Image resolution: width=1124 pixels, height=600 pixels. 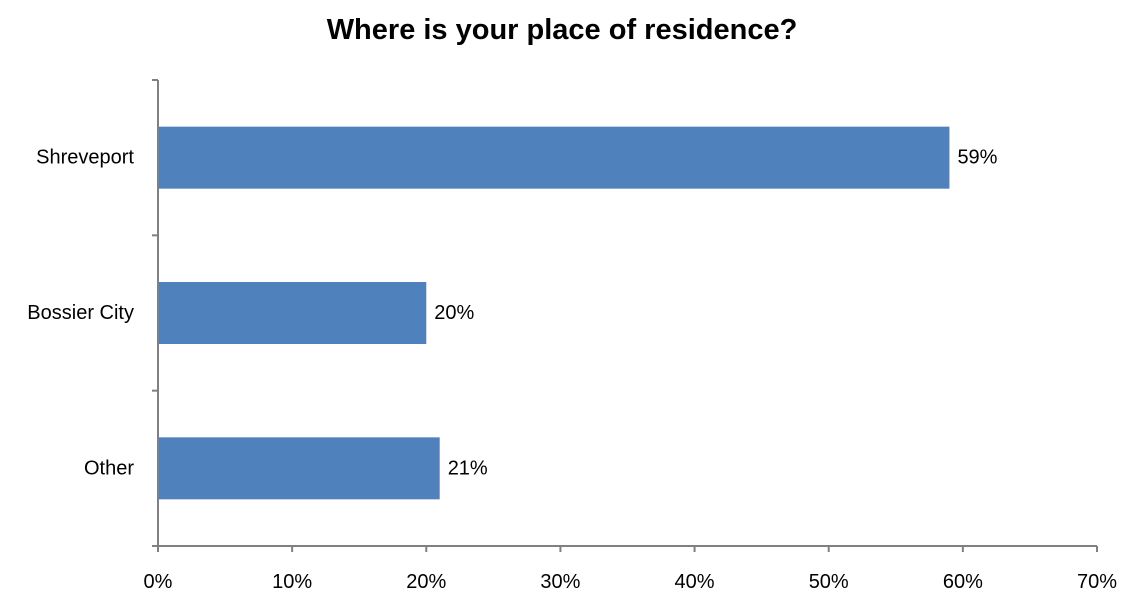 What do you see at coordinates (562, 30) in the screenshot?
I see `chart-title: Where is your place of residence?` at bounding box center [562, 30].